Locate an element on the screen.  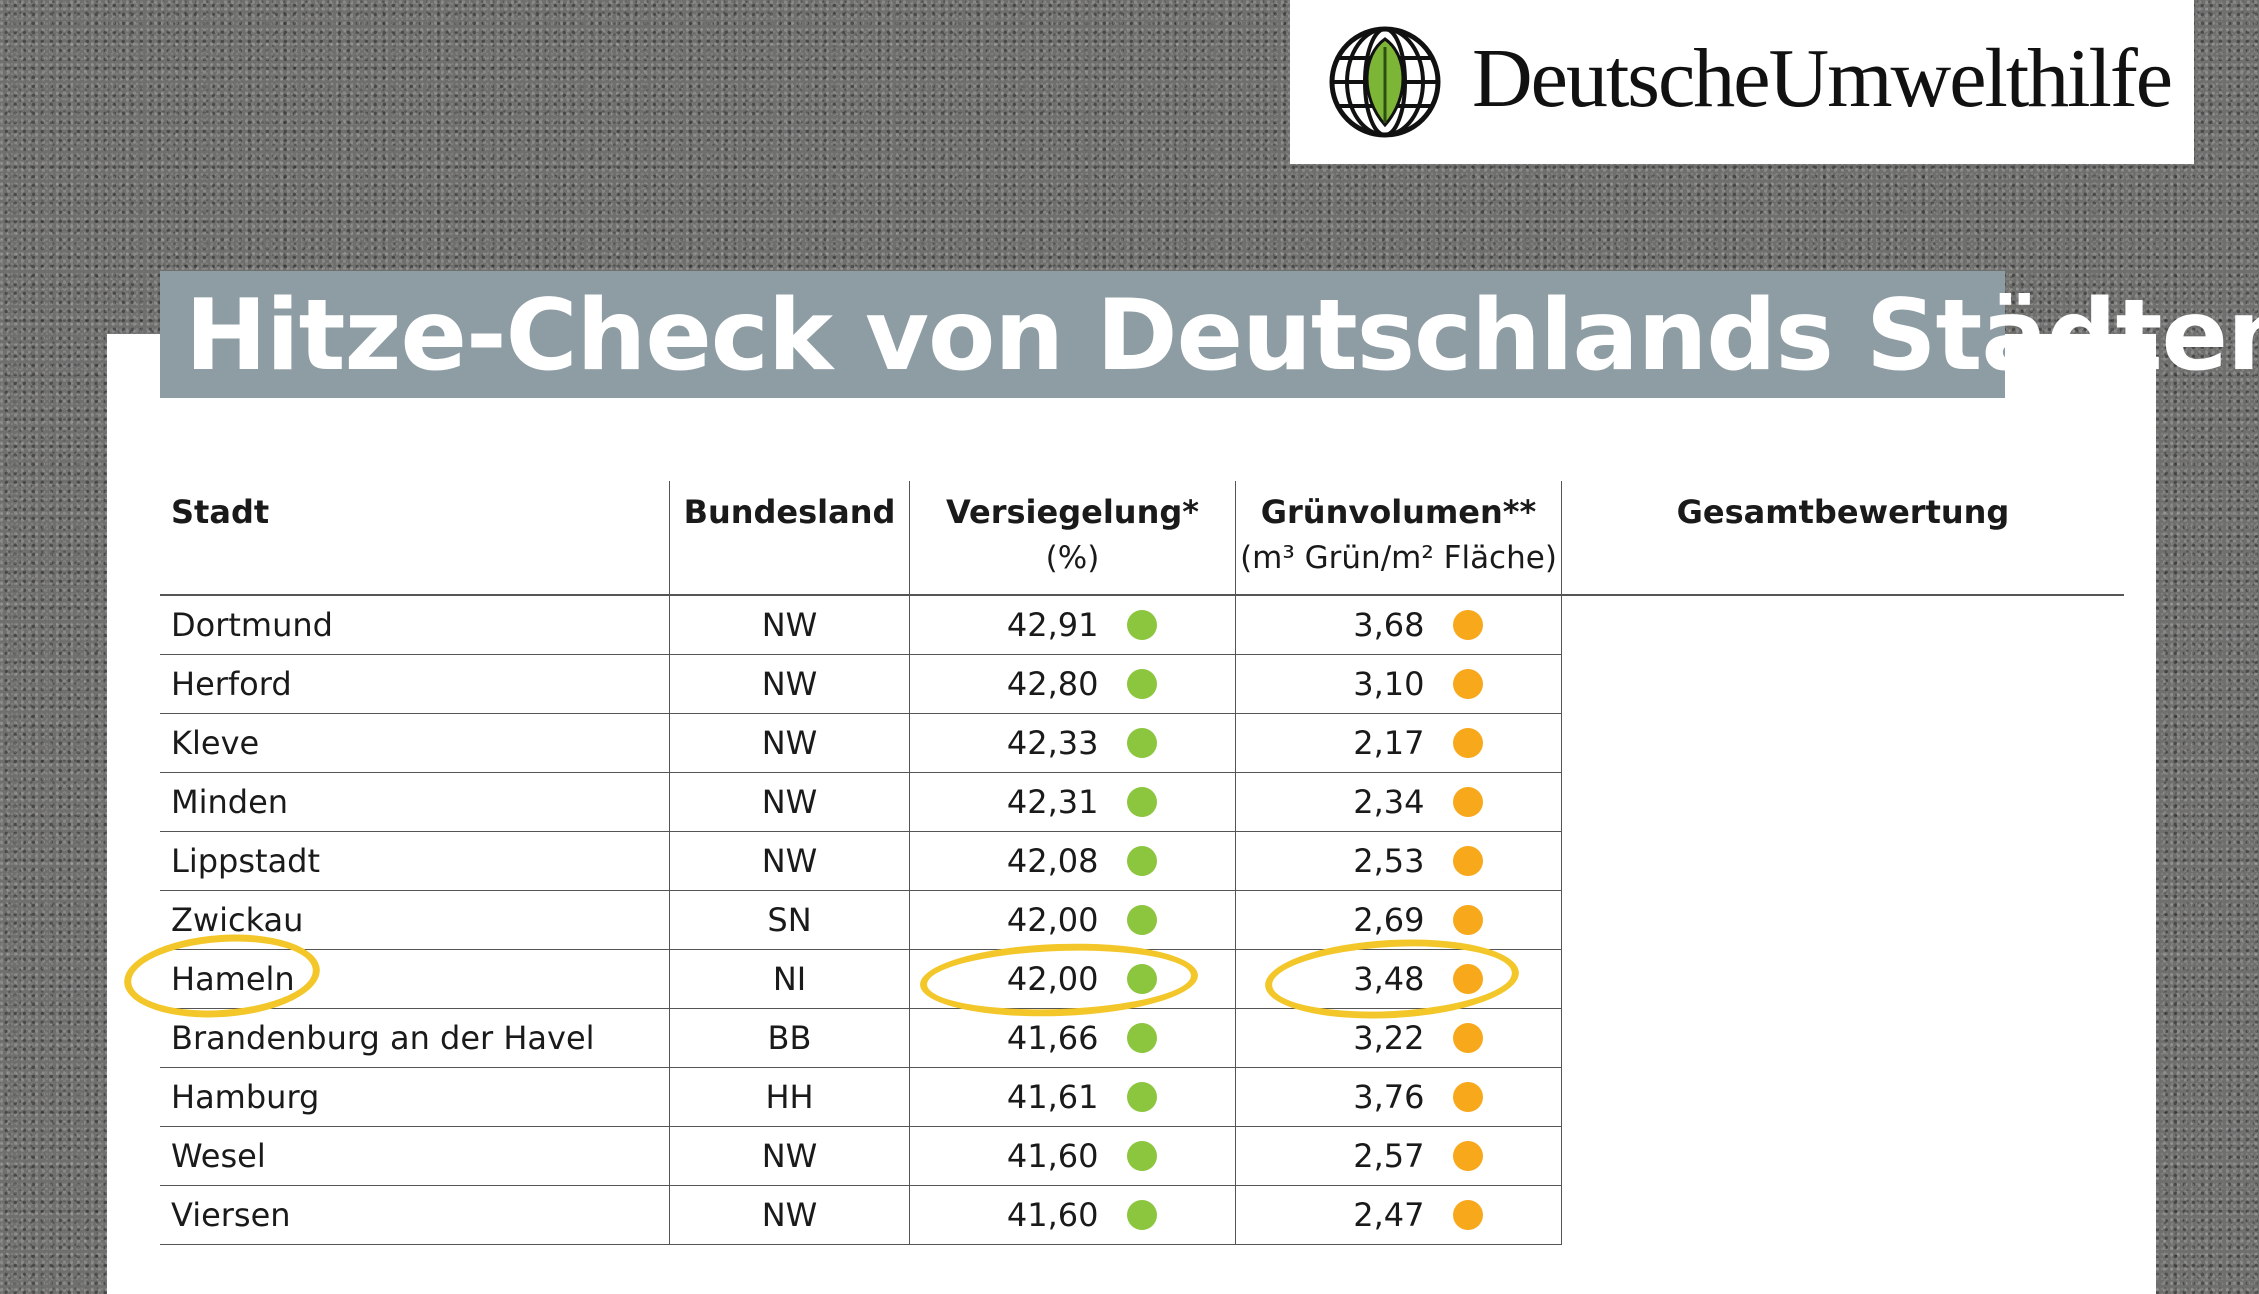
cell-bundesland: SN is located at coordinates (789, 920).